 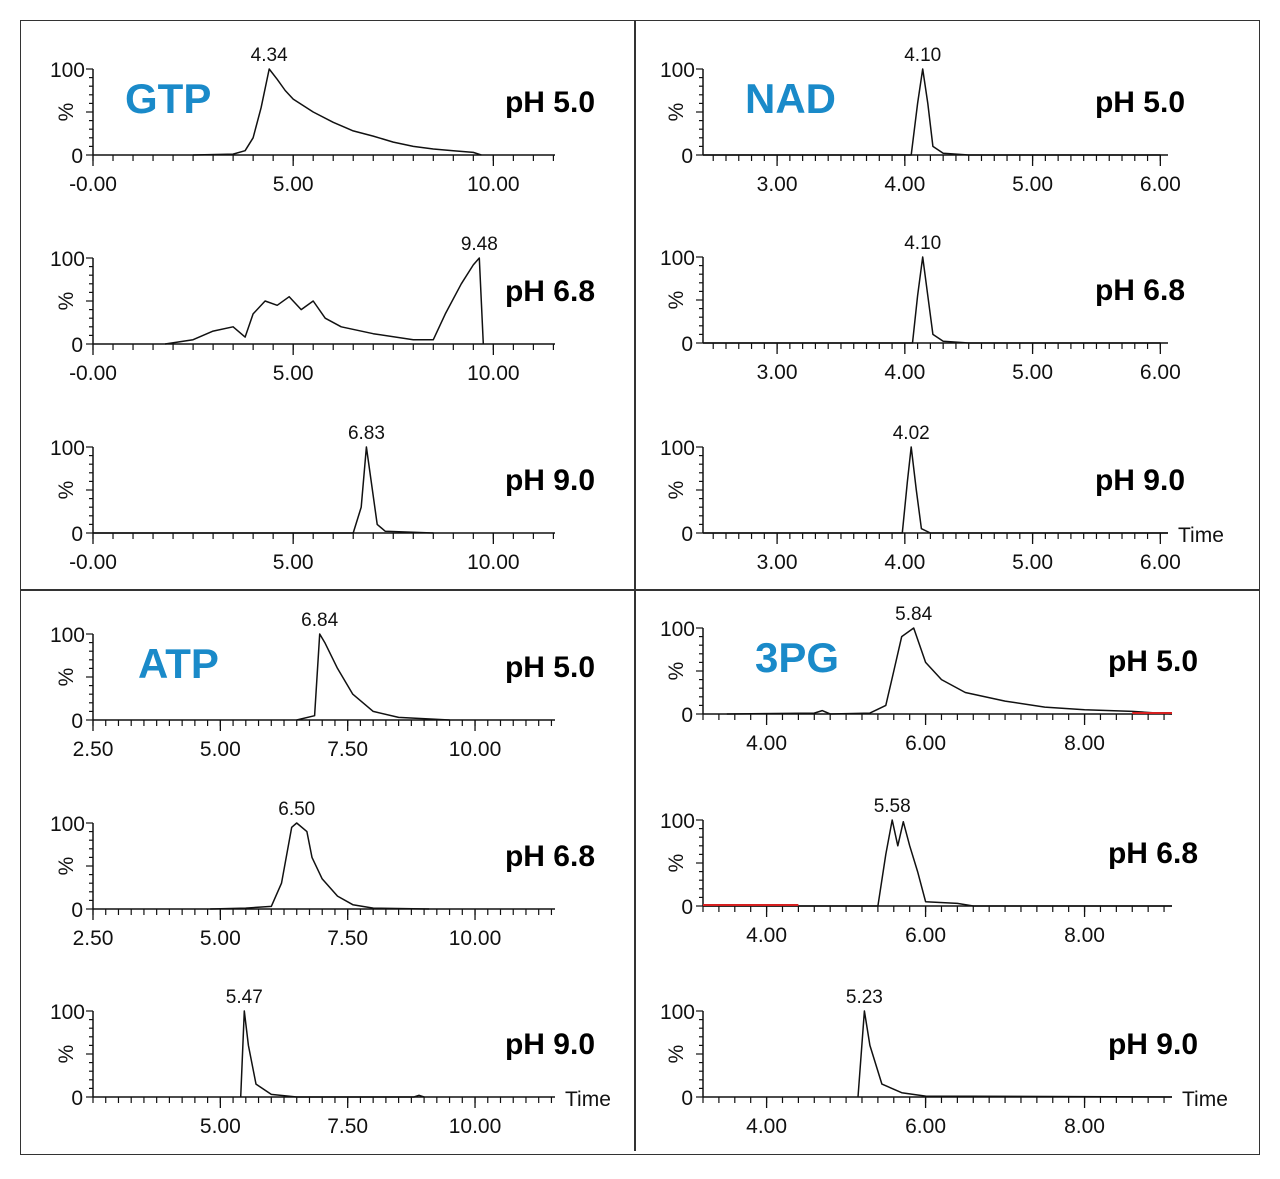 I want to click on chromatogram-panel: 0 100% 3.00 4.00 5.00 6.00 4.10 pH 6.8, so click(x=922, y=308).